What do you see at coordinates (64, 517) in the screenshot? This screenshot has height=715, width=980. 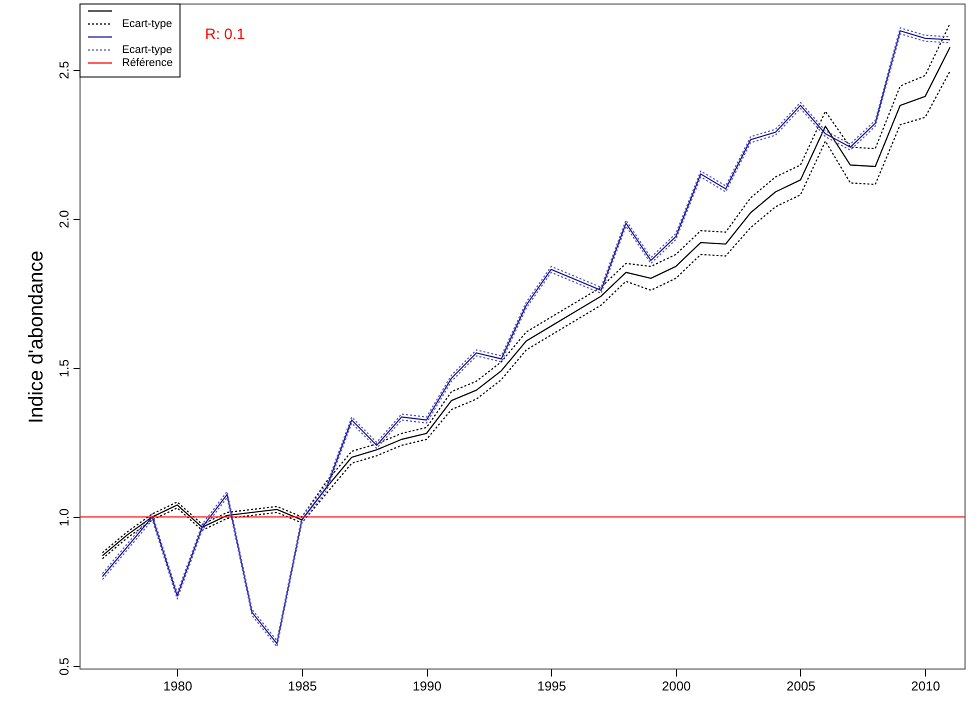 I see `y-tick-label: 1.0` at bounding box center [64, 517].